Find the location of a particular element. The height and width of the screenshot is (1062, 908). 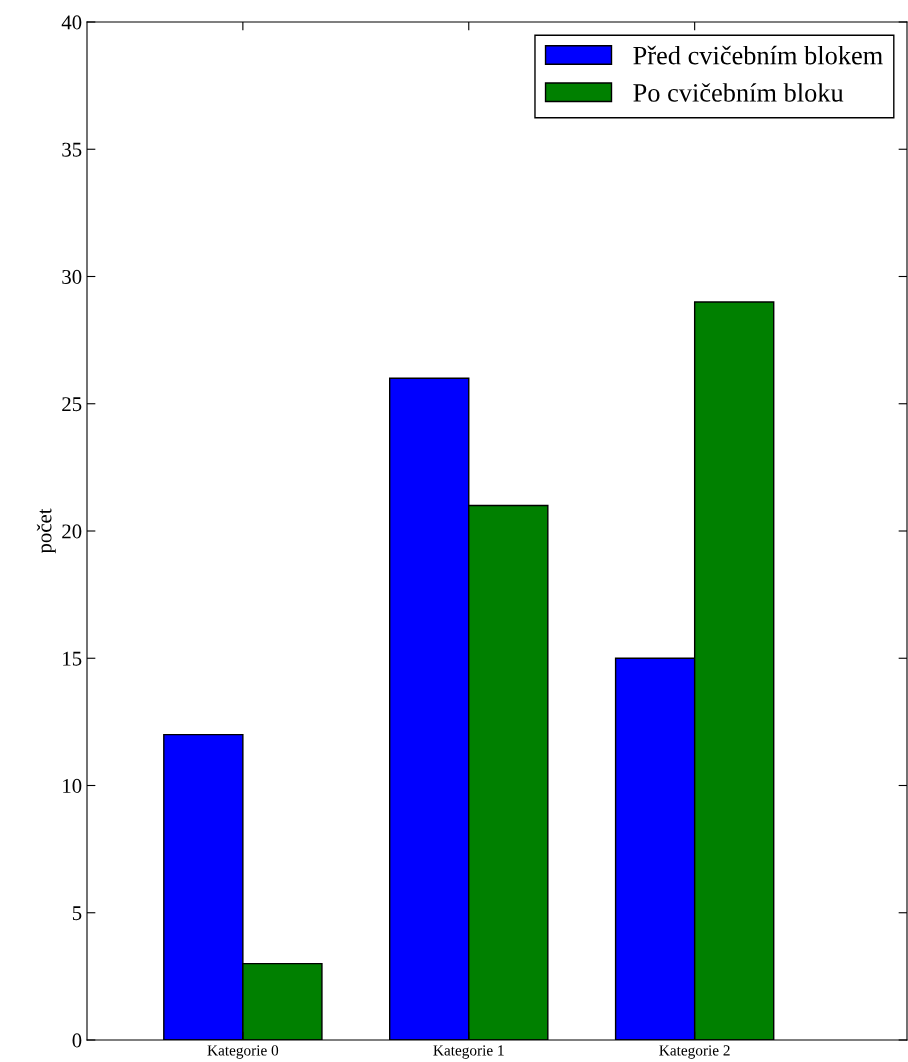

y-tick-label: 5 is located at coordinates (77, 913).